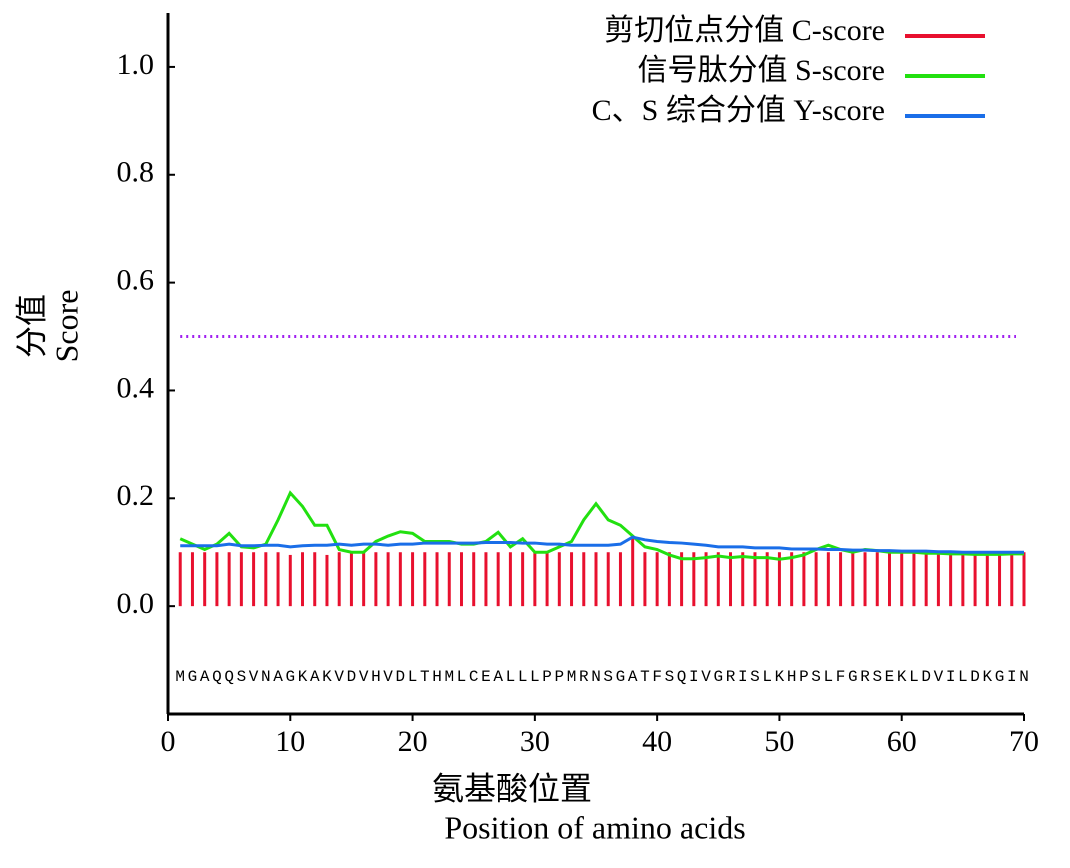 The width and height of the screenshot is (1070, 868). Describe the element at coordinates (761, 70) in the screenshot. I see `legend-label: 信号肽分值 S-score` at that location.